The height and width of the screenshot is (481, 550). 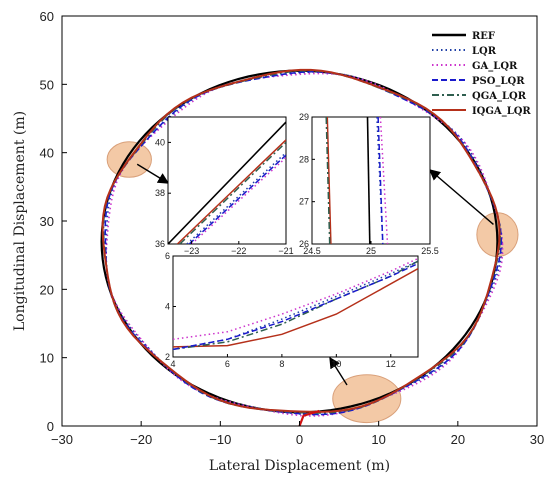 I want to click on x-tick-label: 0, so click(x=299, y=439).